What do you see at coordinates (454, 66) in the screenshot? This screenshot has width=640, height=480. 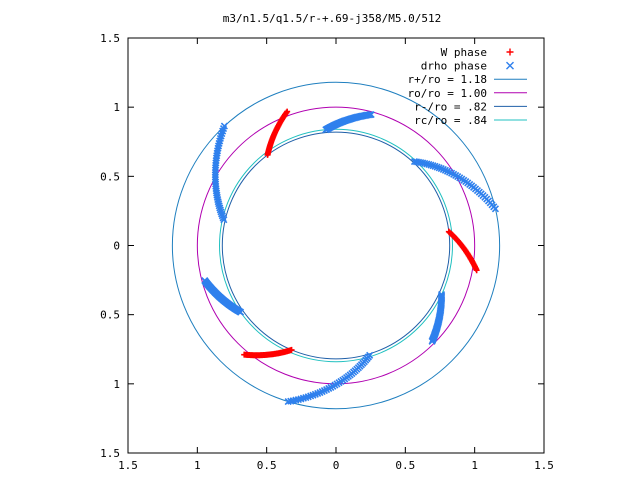 I see `legend-label-1: drho phase` at bounding box center [454, 66].